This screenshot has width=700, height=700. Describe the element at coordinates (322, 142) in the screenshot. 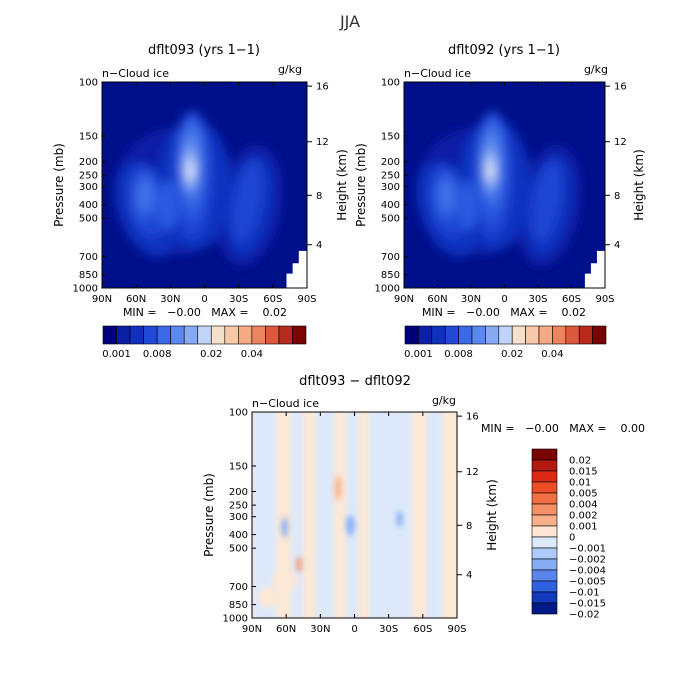

I see `y-right-tick-label: 12` at that location.